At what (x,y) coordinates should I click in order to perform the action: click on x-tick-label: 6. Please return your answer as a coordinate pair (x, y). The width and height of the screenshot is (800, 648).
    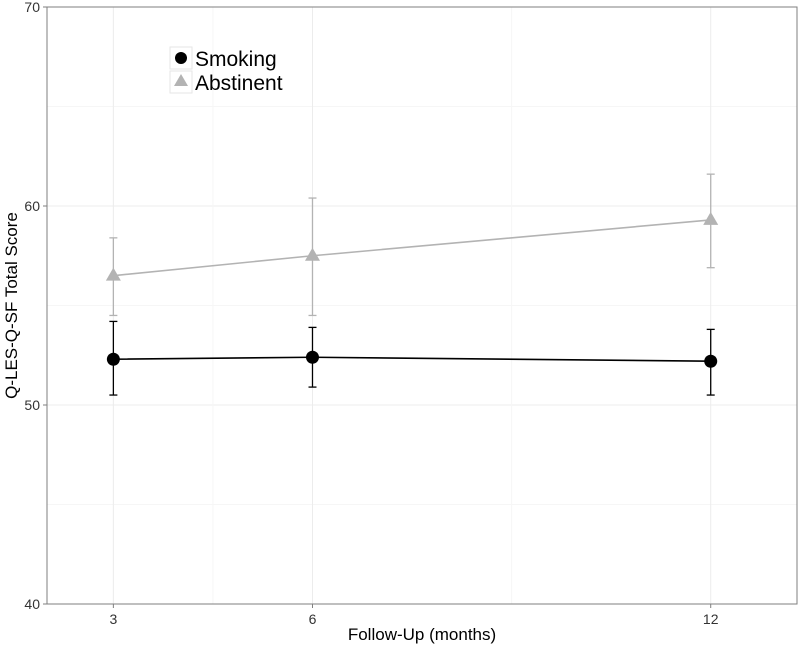
    Looking at the image, I should click on (313, 619).